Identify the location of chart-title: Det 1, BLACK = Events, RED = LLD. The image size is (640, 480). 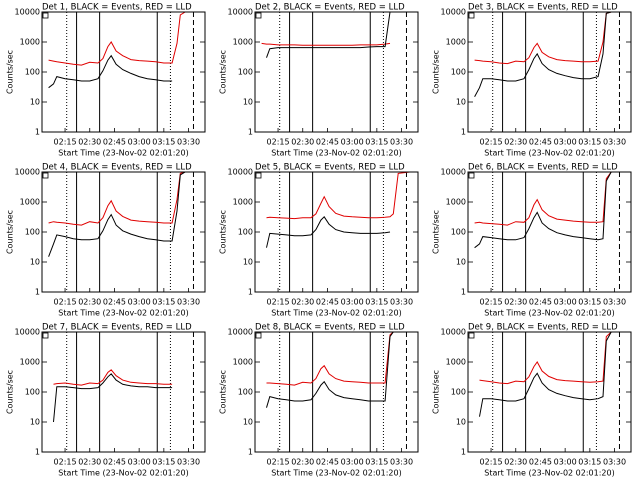
(117, 8).